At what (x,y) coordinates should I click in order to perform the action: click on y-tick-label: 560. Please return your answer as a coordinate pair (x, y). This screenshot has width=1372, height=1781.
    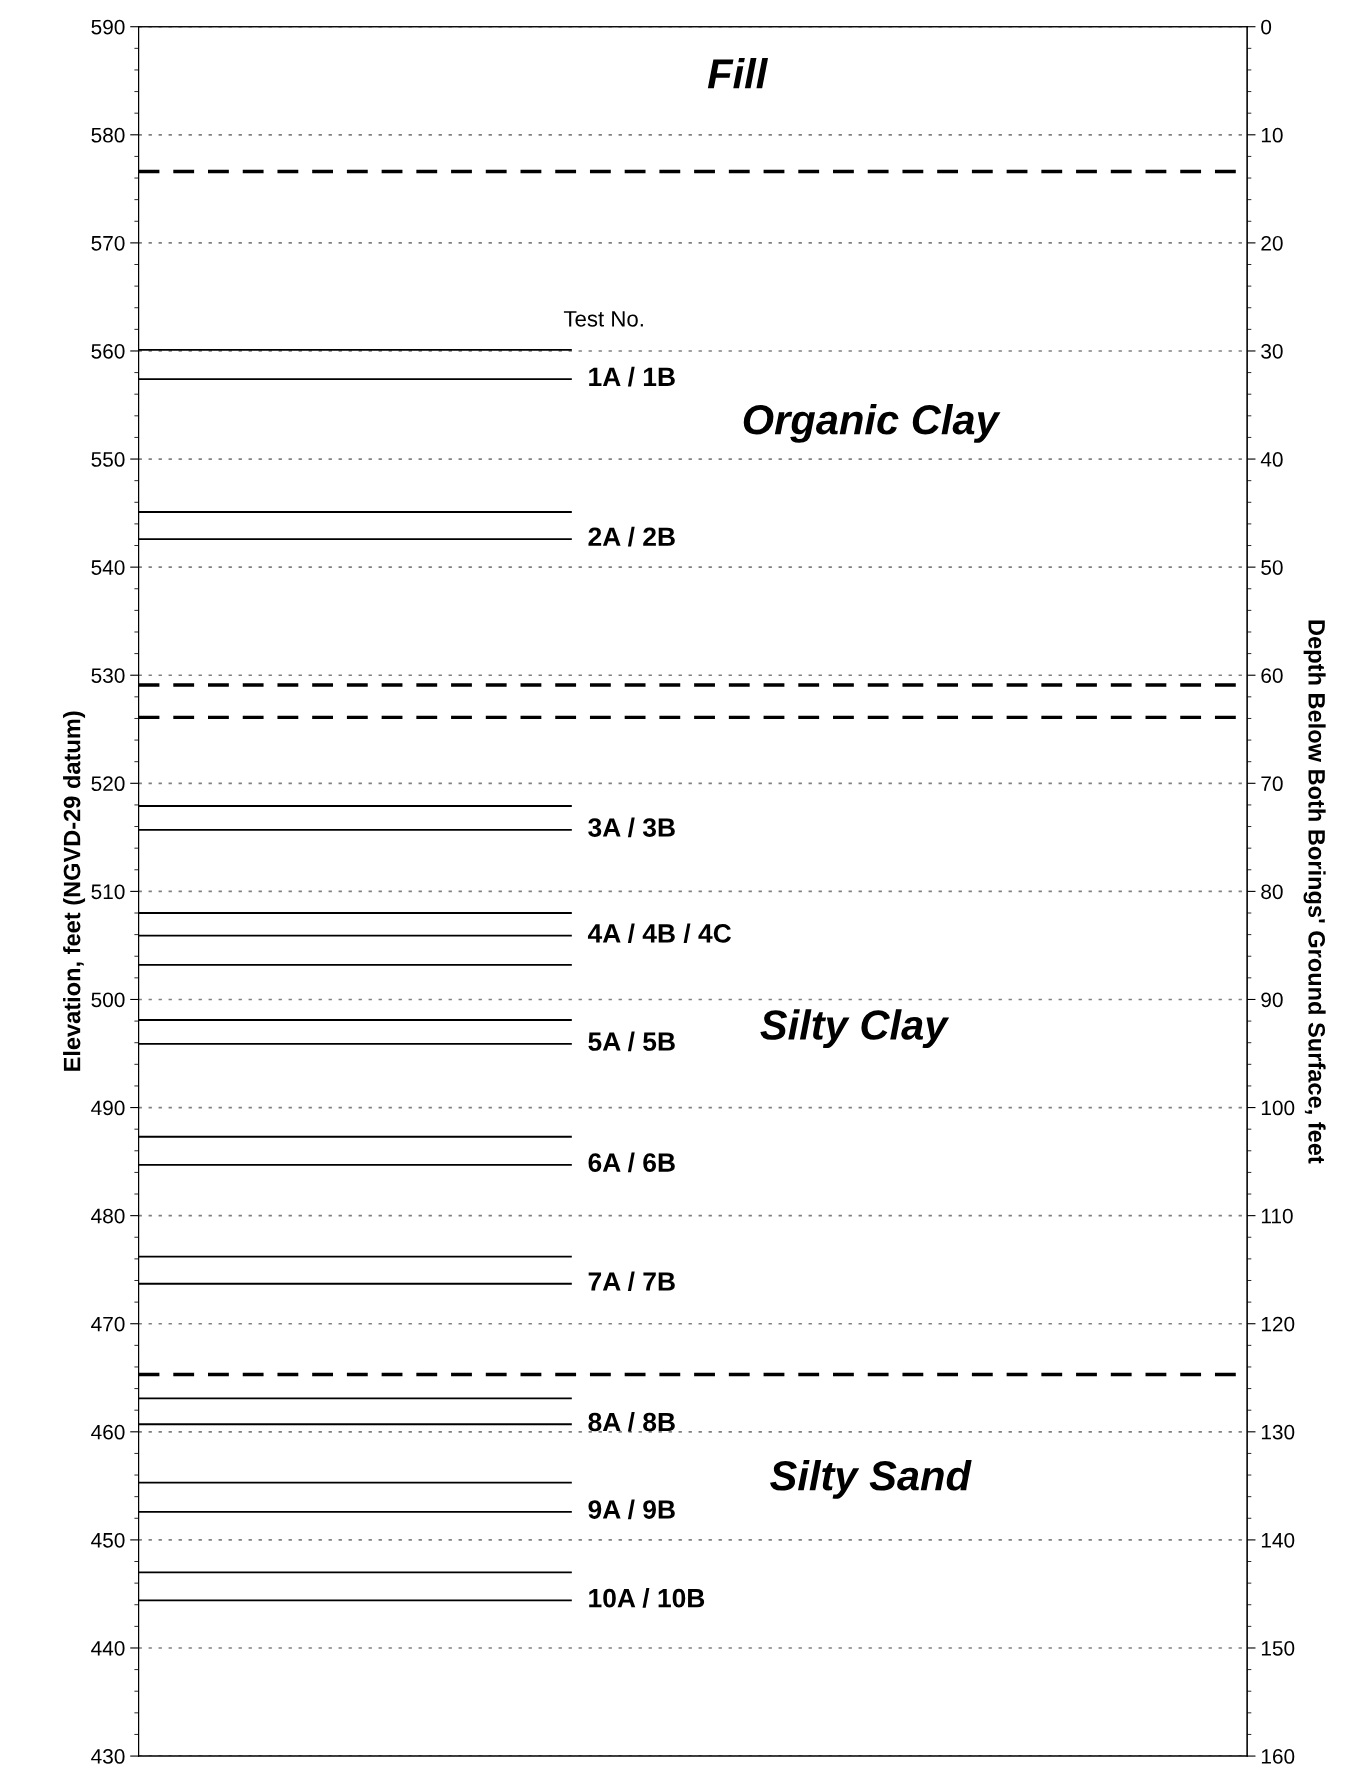
    Looking at the image, I should click on (108, 351).